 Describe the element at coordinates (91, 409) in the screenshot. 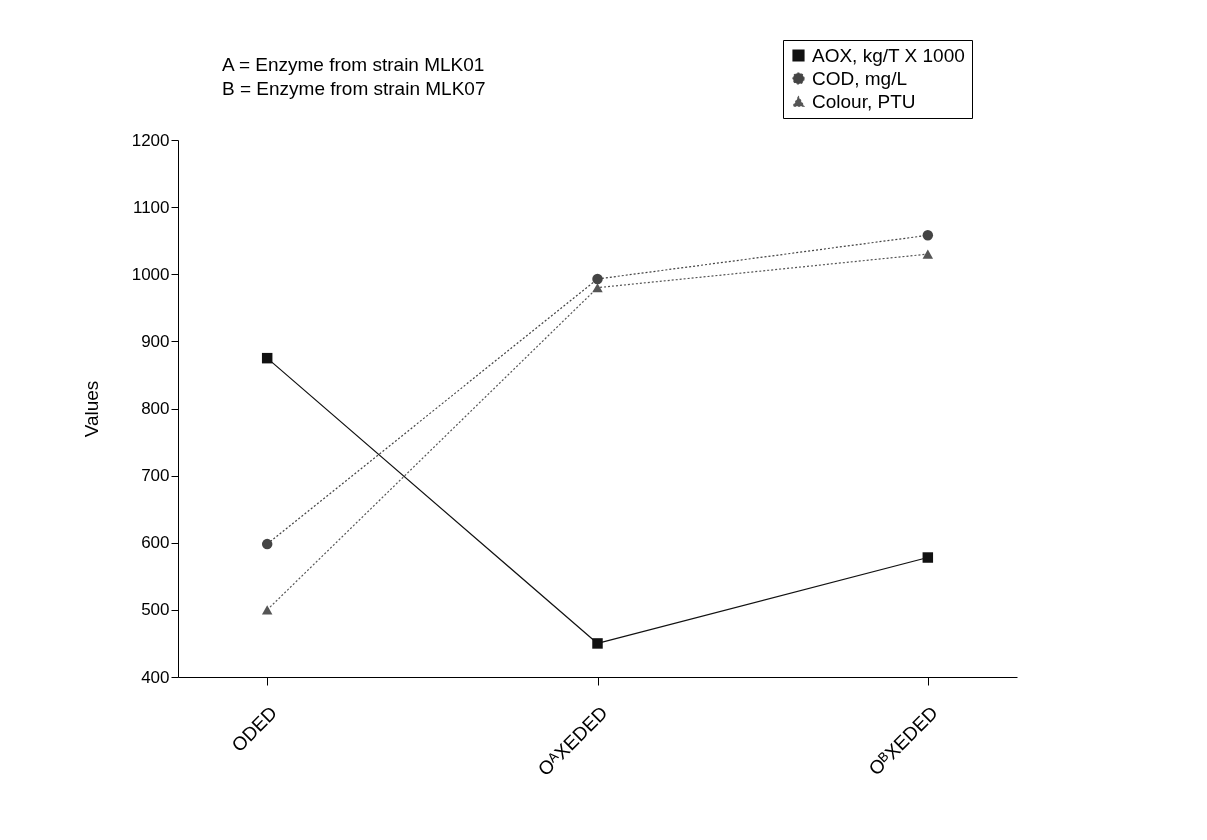

I see `y-axis-title: Values` at that location.